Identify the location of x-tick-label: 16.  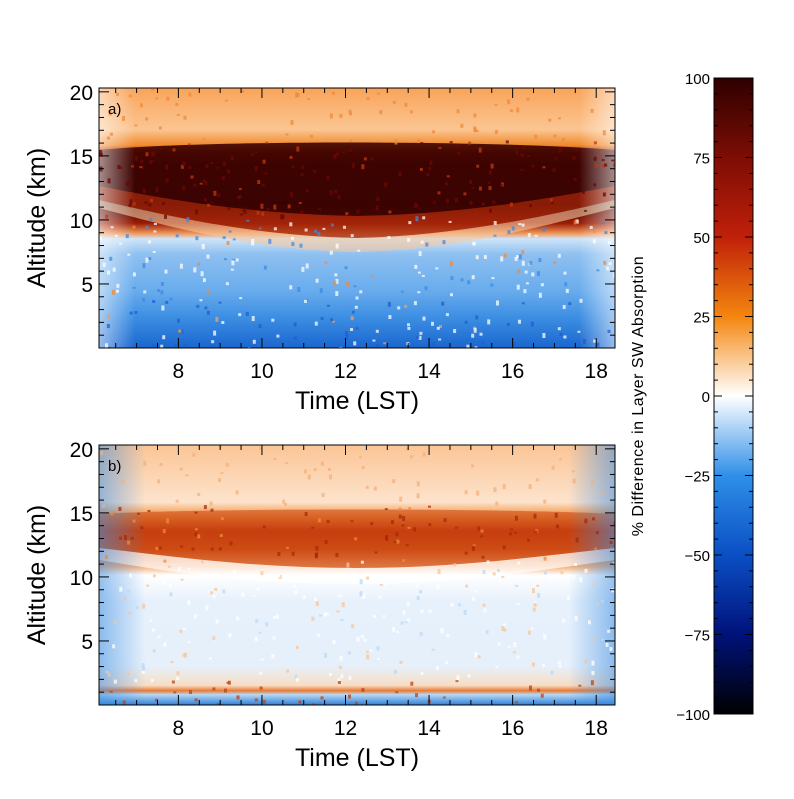
(512, 728).